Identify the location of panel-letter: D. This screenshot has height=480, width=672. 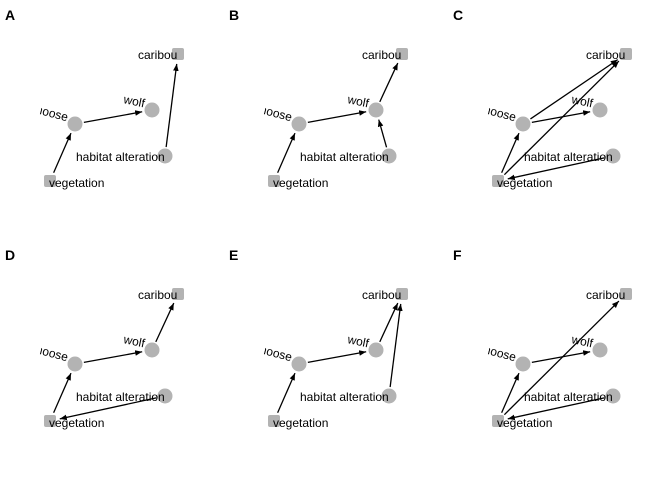
(10, 255).